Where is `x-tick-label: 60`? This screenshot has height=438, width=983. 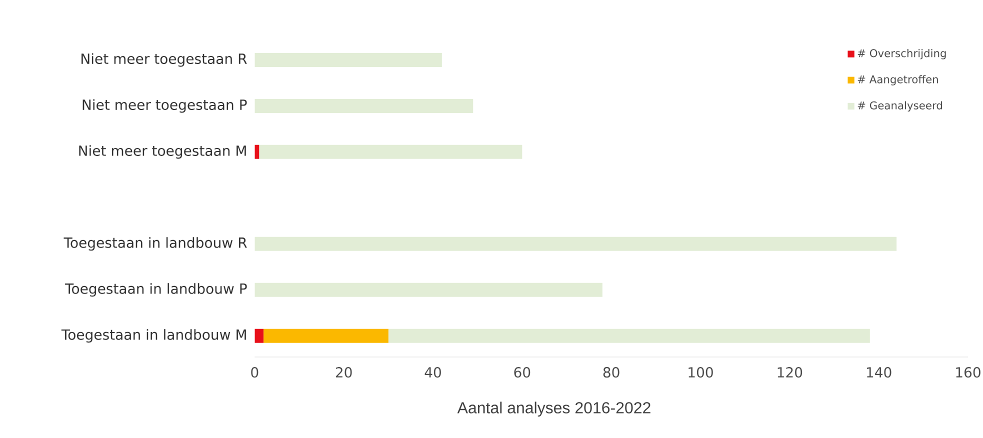
x-tick-label: 60 is located at coordinates (522, 372).